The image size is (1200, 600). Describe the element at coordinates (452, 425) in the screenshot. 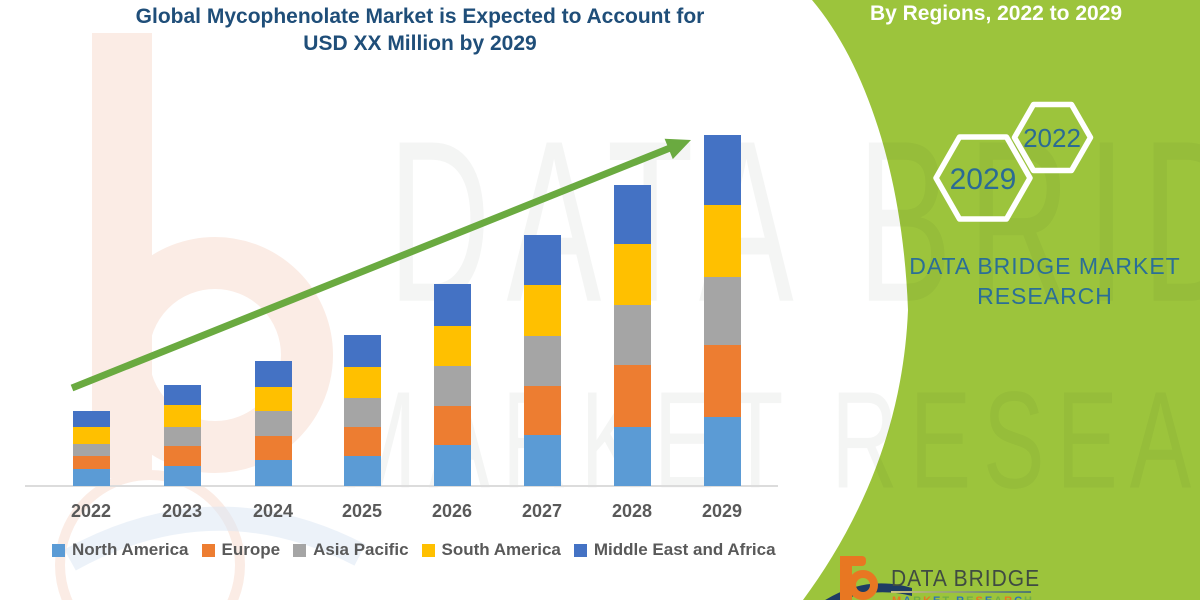

I see `bar-segment-europe-2026` at that location.